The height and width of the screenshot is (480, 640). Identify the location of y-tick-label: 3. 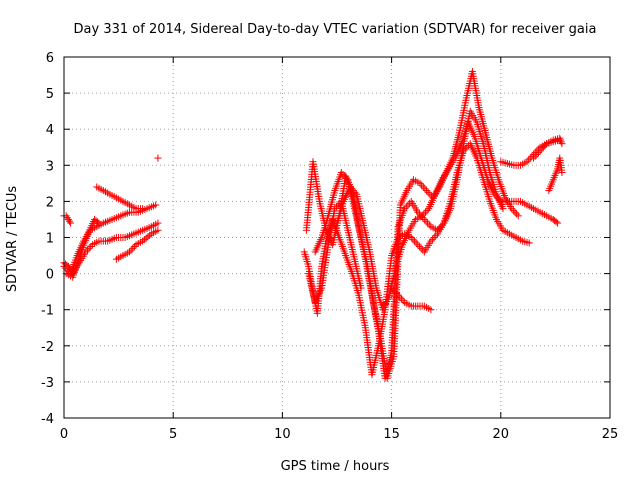
(50, 166).